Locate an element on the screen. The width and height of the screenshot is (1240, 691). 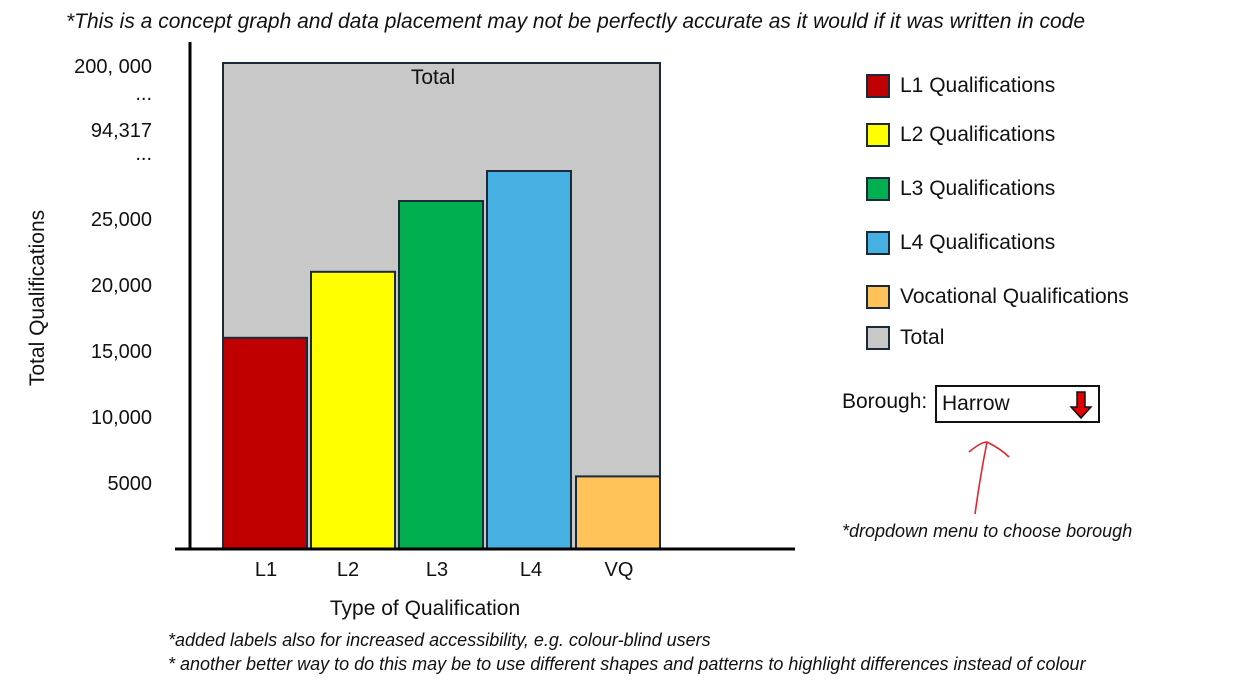
legend-item-total: Total is located at coordinates (905, 338).